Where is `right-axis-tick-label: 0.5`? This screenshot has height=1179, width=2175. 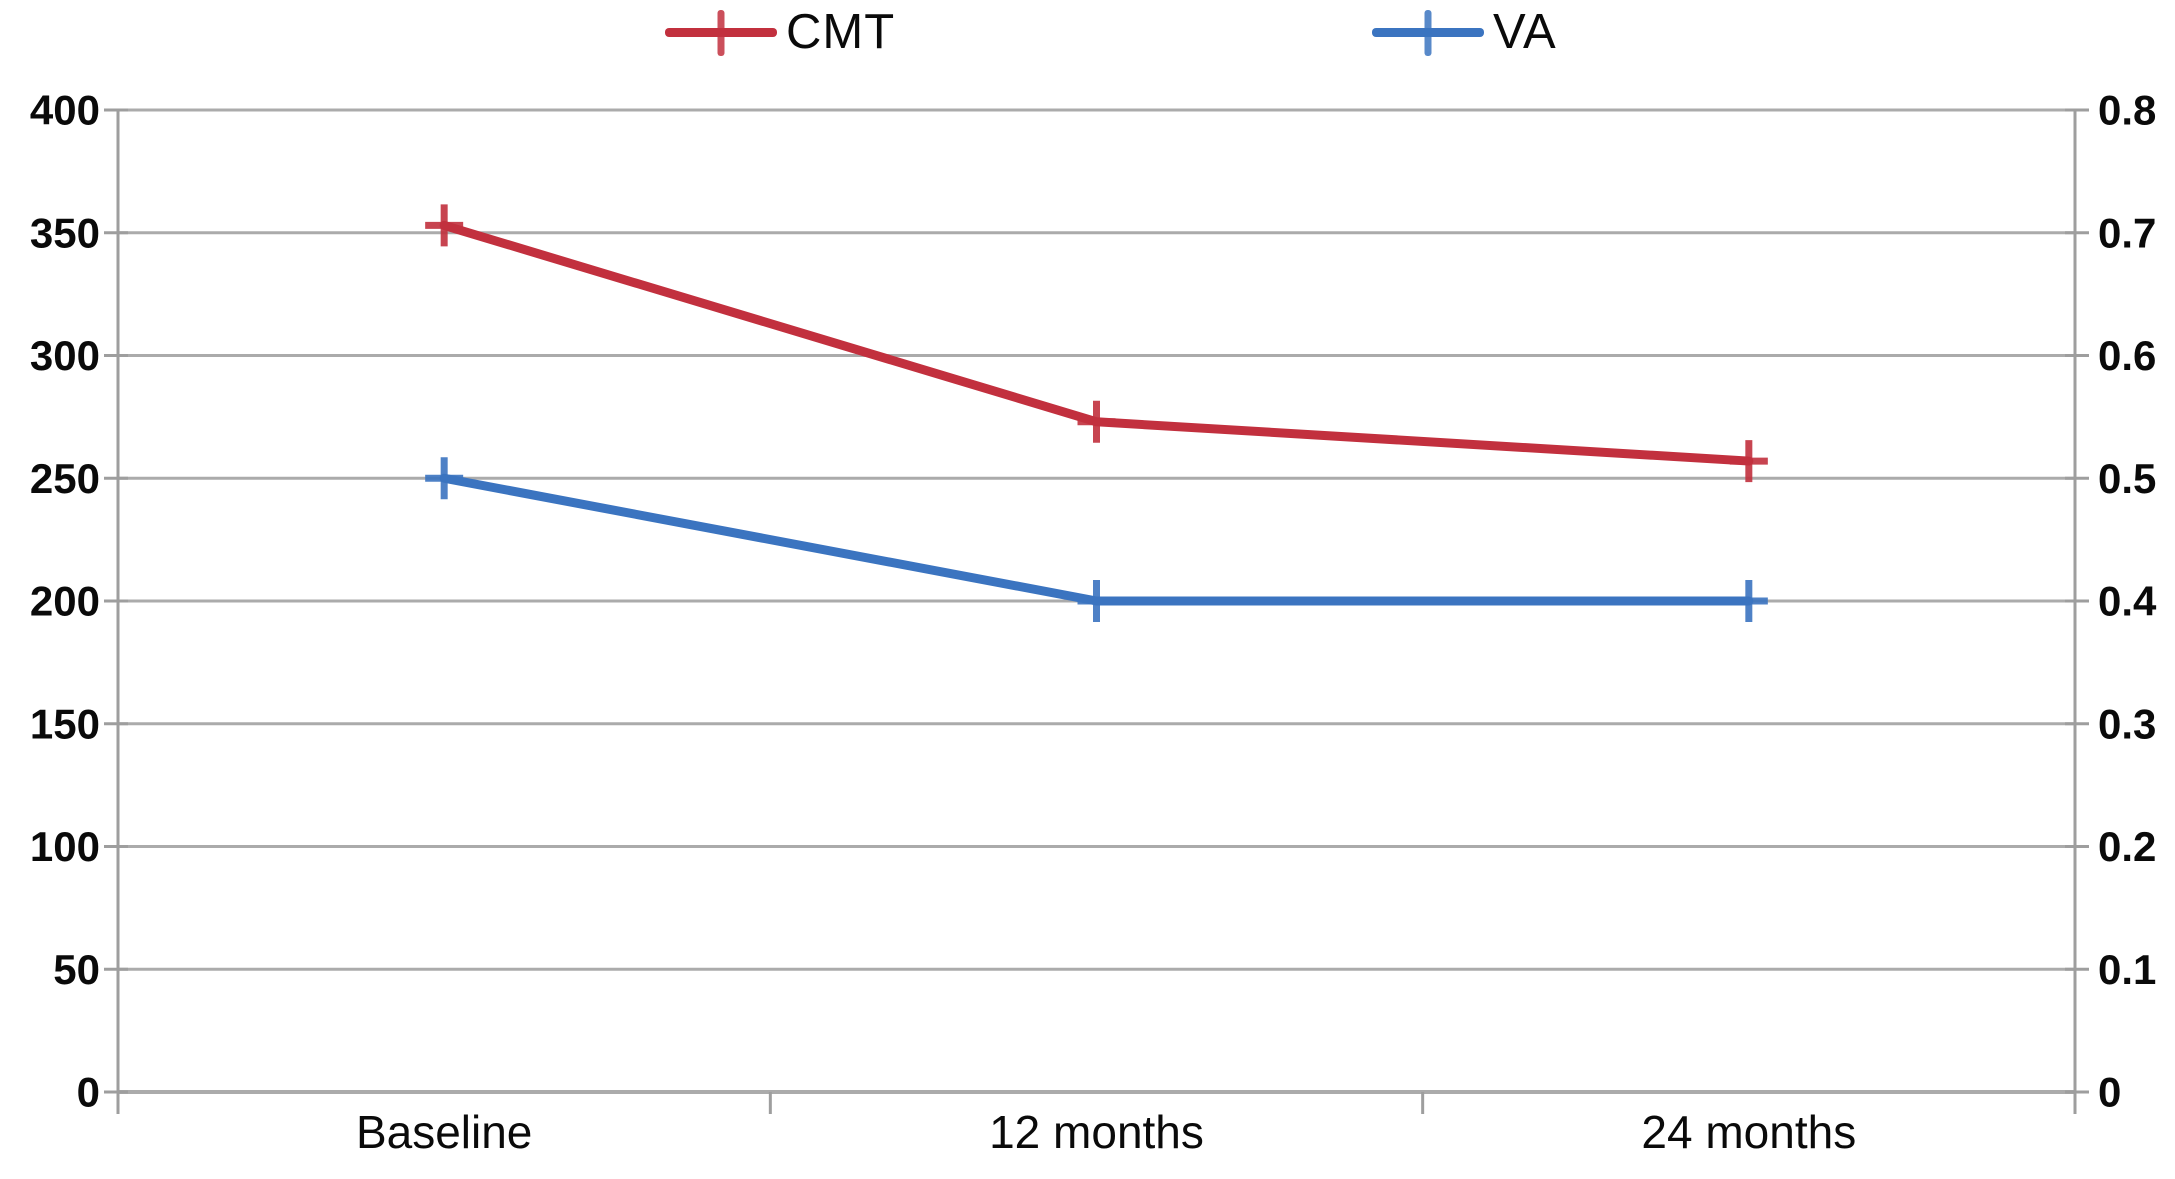
right-axis-tick-label: 0.5 is located at coordinates (2127, 478).